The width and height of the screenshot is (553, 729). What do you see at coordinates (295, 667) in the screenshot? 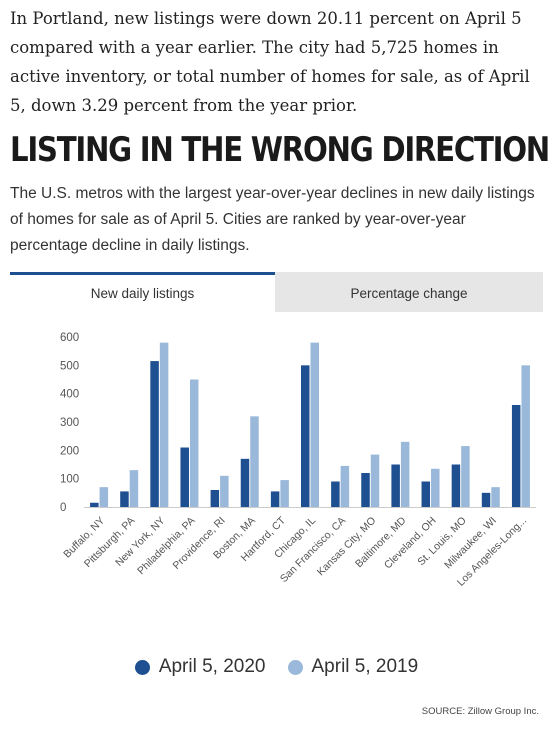
I see `legend-swatch-2019` at bounding box center [295, 667].